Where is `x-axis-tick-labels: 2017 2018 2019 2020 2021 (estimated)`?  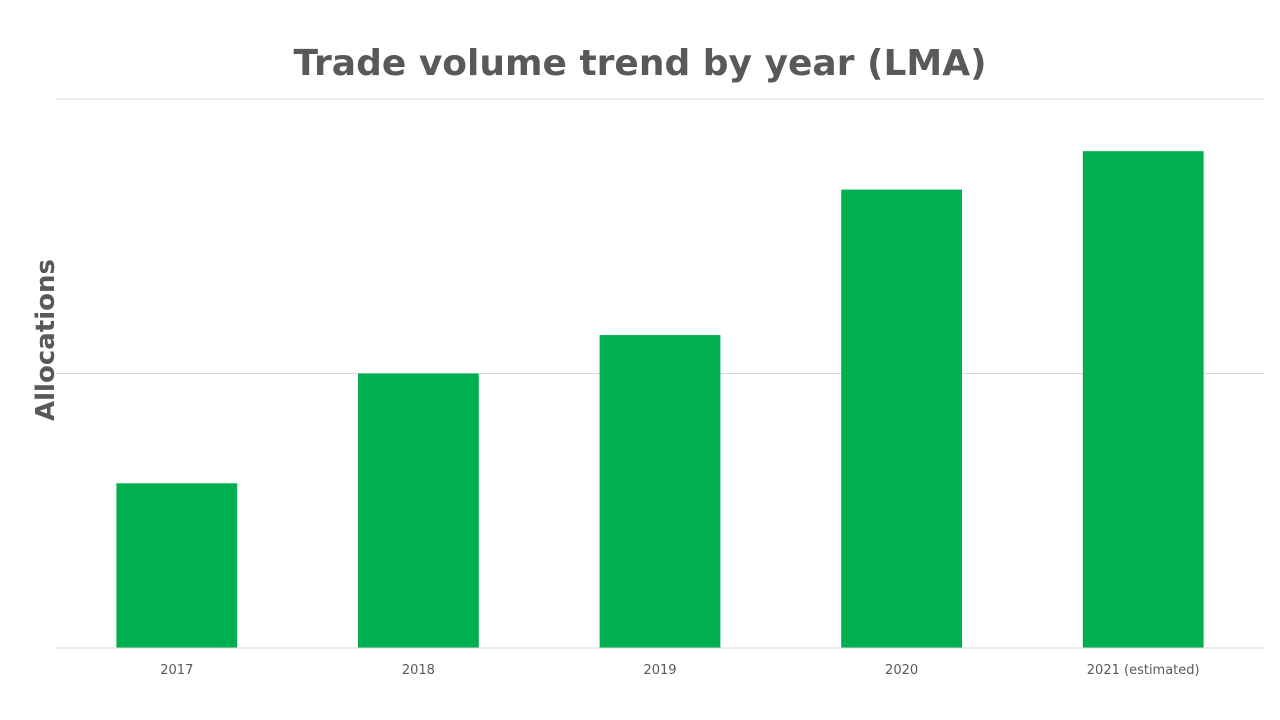
x-axis-tick-labels: 2017 2018 2019 2020 2021 (estimated) is located at coordinates (679, 670).